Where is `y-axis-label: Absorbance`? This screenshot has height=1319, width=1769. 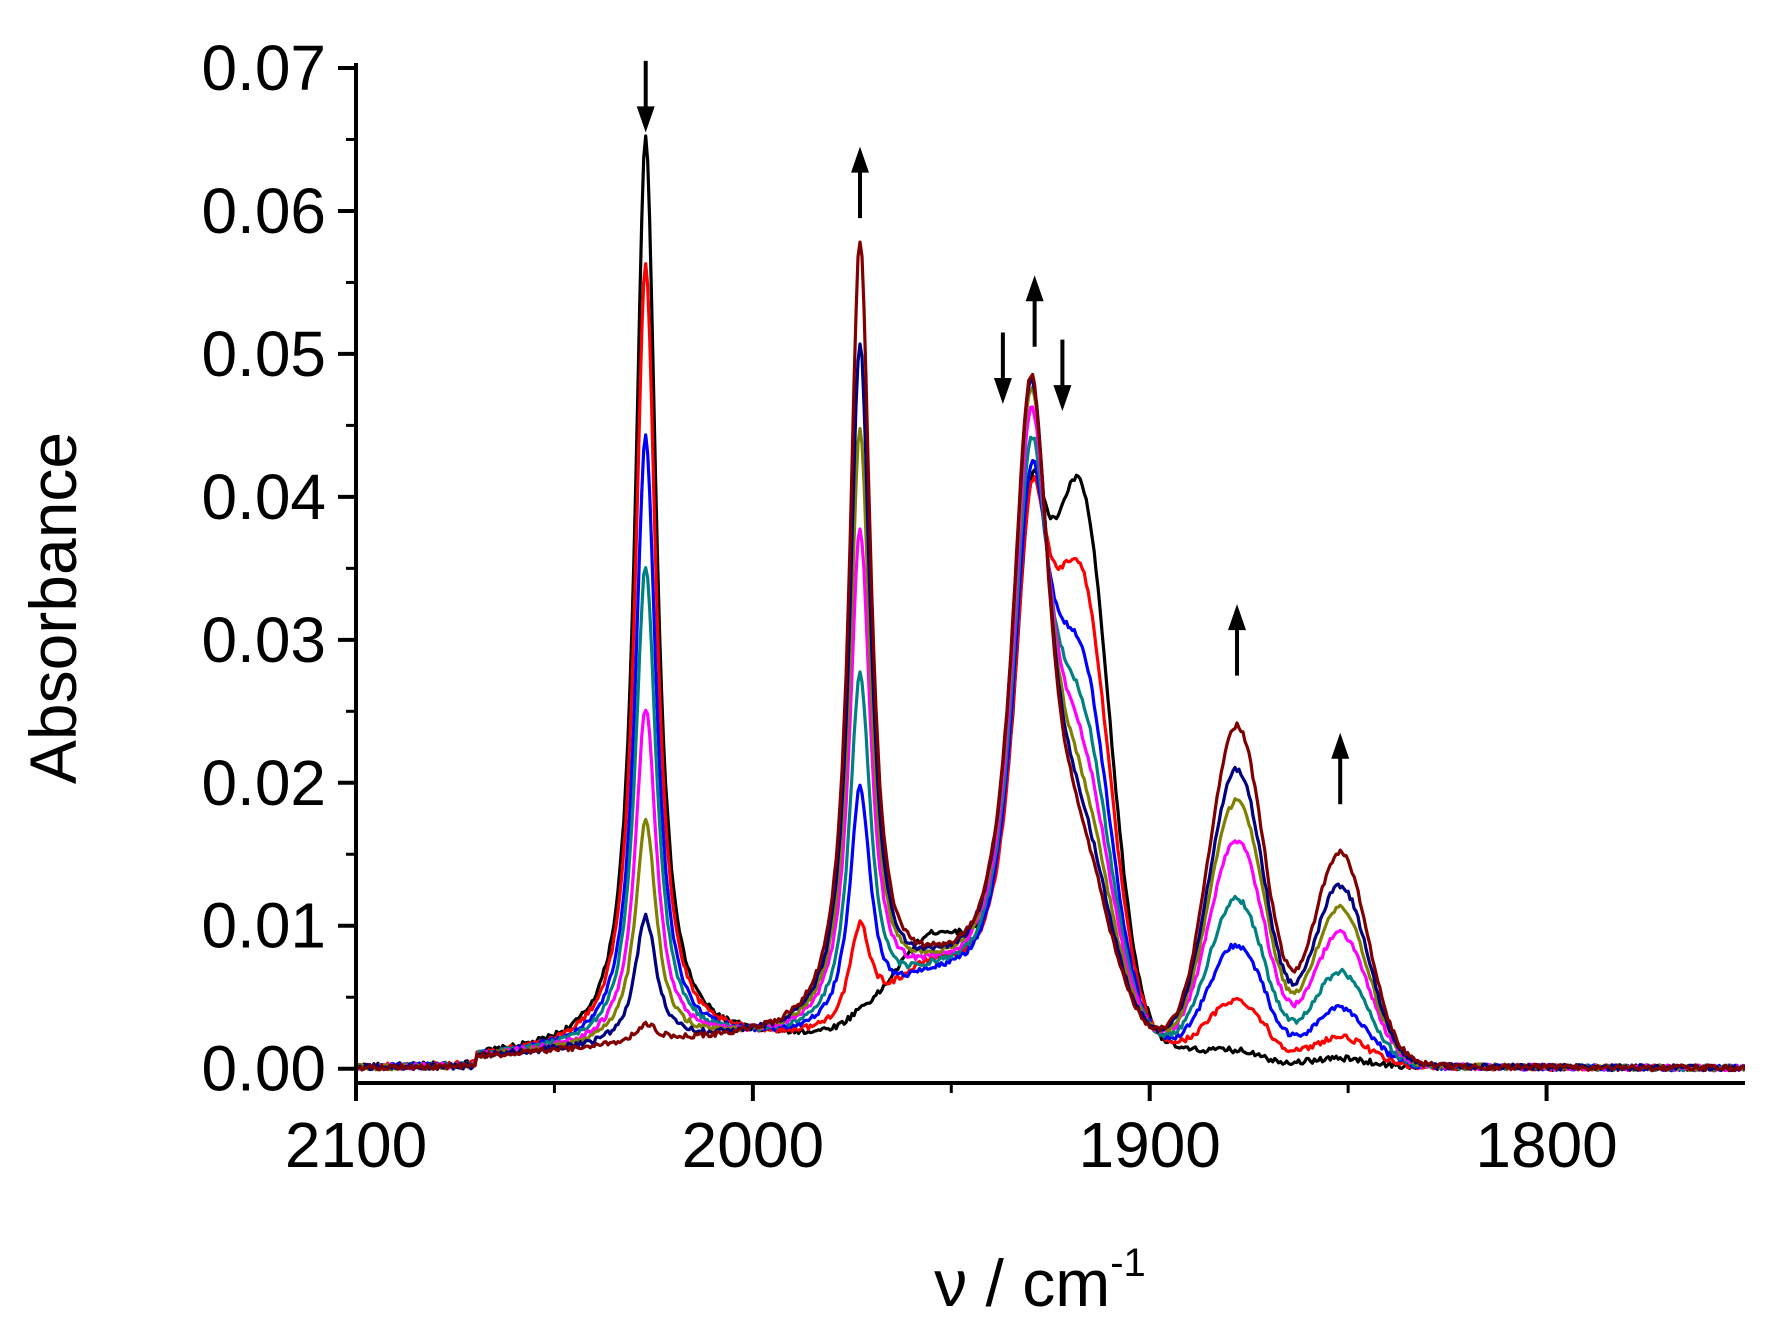 y-axis-label: Absorbance is located at coordinates (53, 608).